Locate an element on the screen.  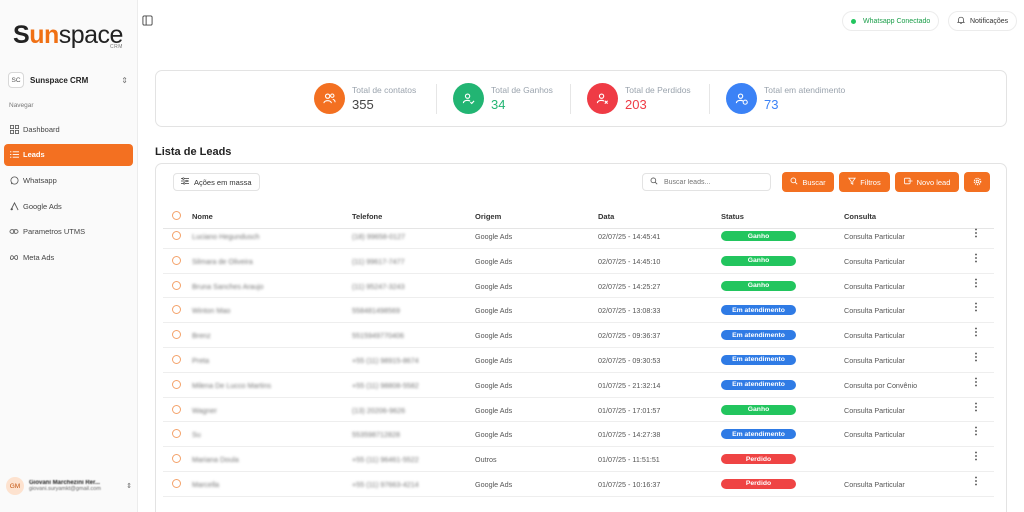
lead-date: 02/07/25 - 09:36:37 is located at coordinates (629, 336).